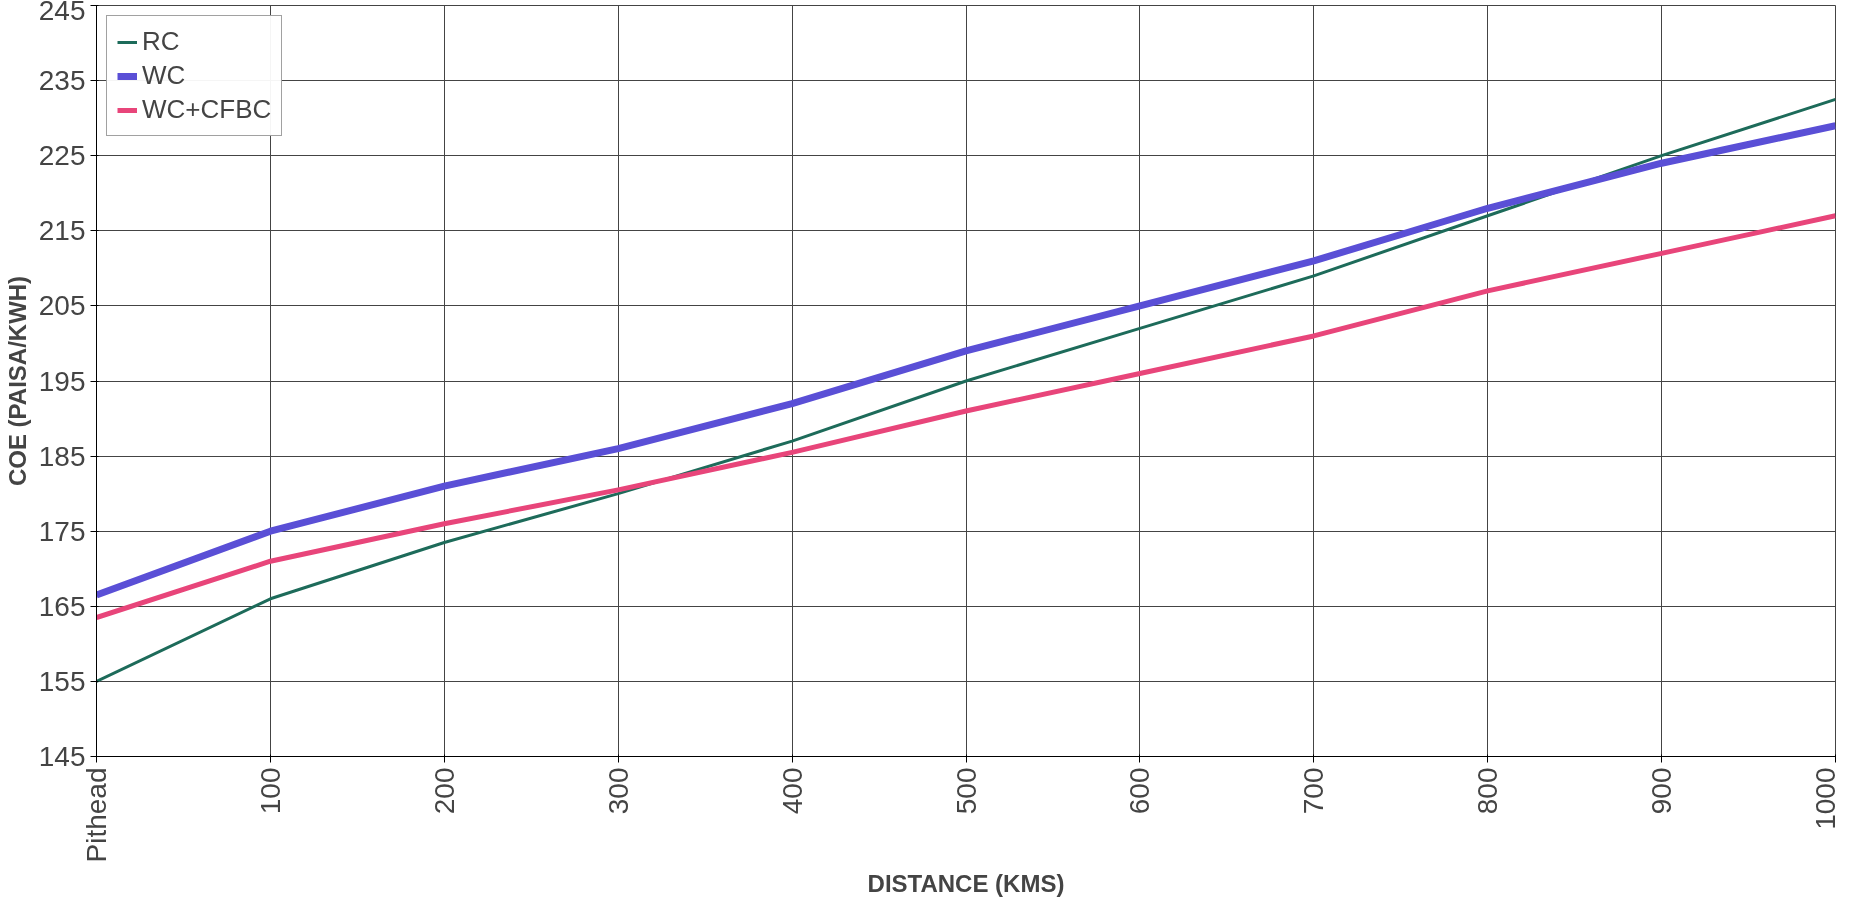  Describe the element at coordinates (207, 109) in the screenshot. I see `legend-label: WC+CFBC` at that location.